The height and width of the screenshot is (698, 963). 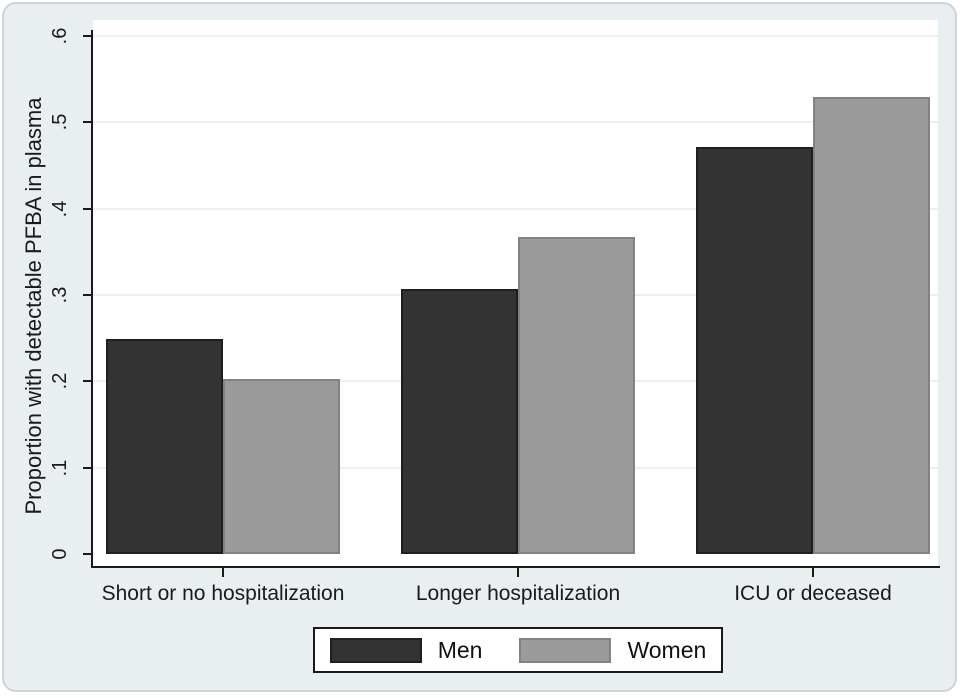 What do you see at coordinates (515, 567) in the screenshot?
I see `x-axis-line` at bounding box center [515, 567].